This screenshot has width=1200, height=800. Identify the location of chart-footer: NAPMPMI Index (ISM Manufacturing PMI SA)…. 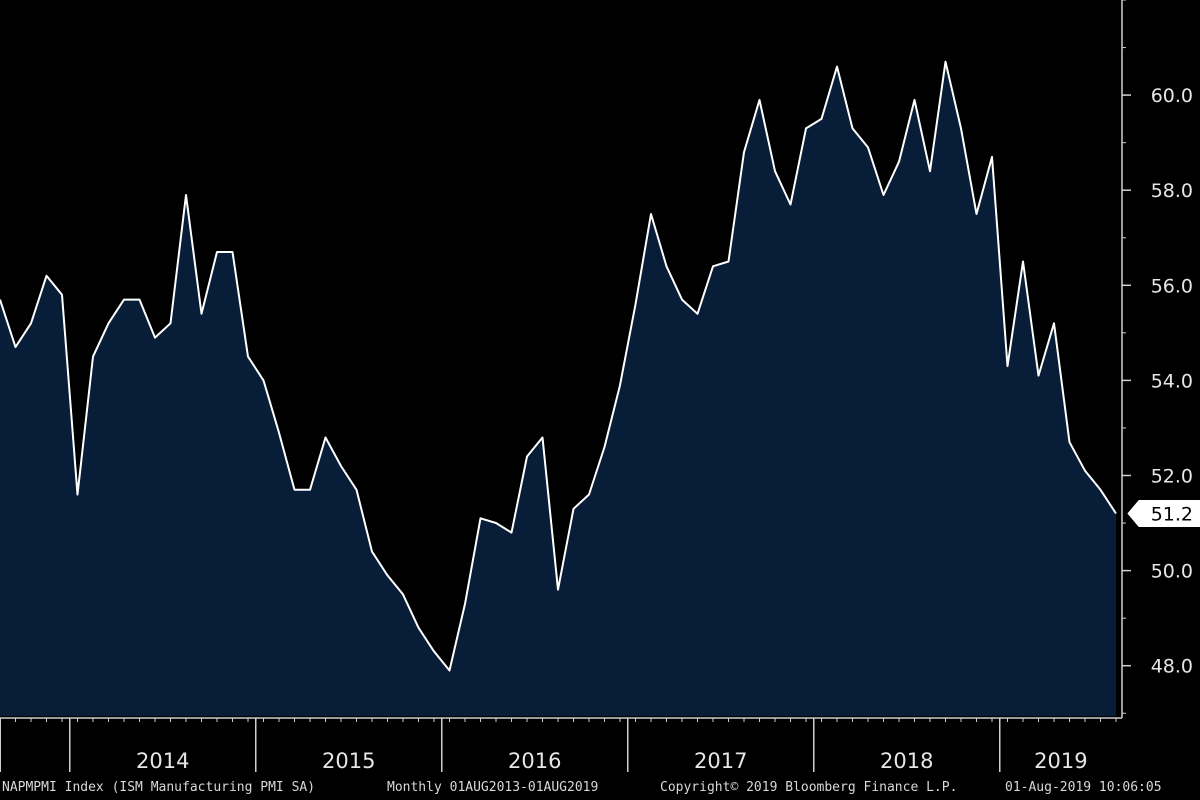
(600, 789).